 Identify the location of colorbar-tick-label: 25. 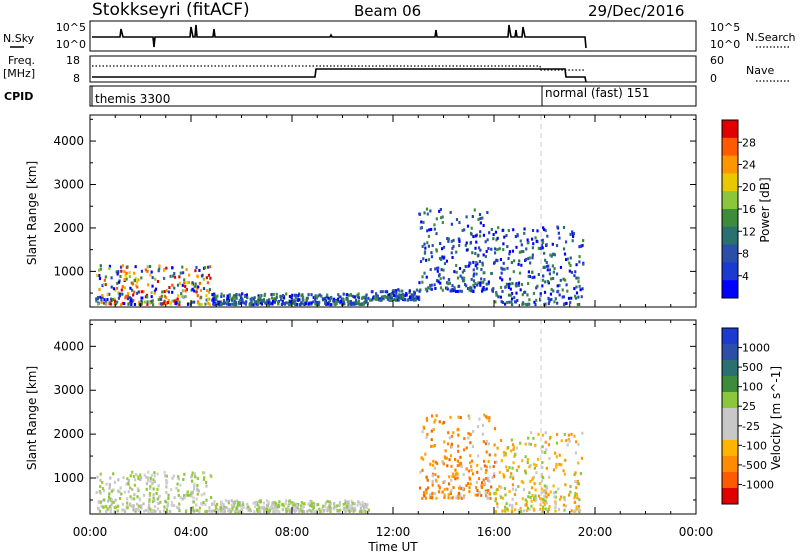
(749, 406).